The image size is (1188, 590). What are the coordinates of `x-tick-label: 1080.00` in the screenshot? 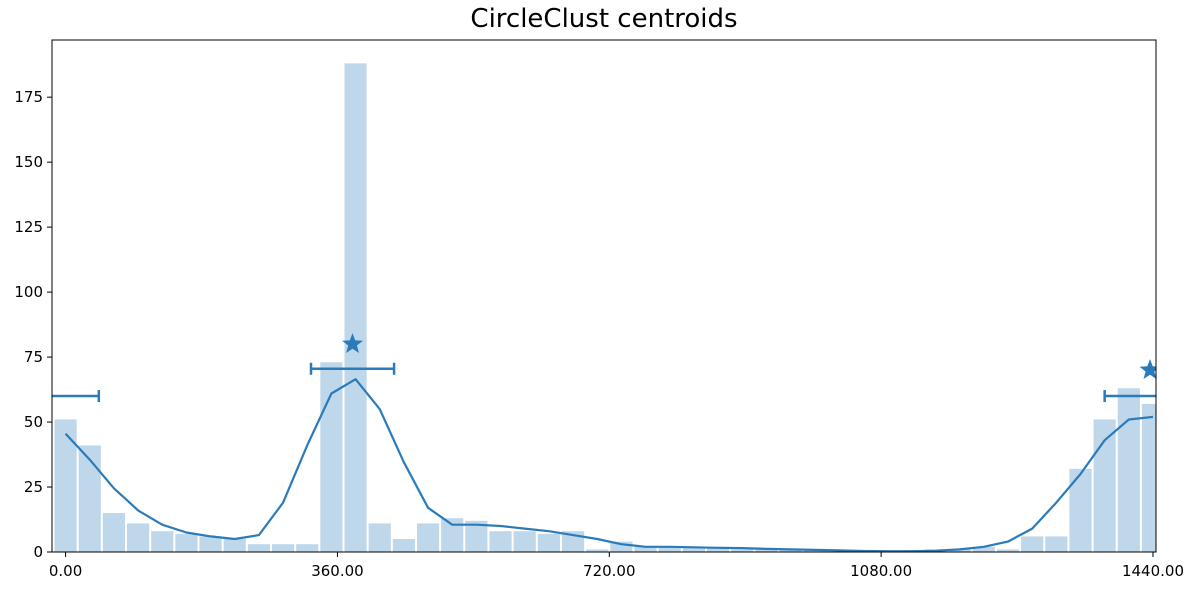 It's located at (881, 571).